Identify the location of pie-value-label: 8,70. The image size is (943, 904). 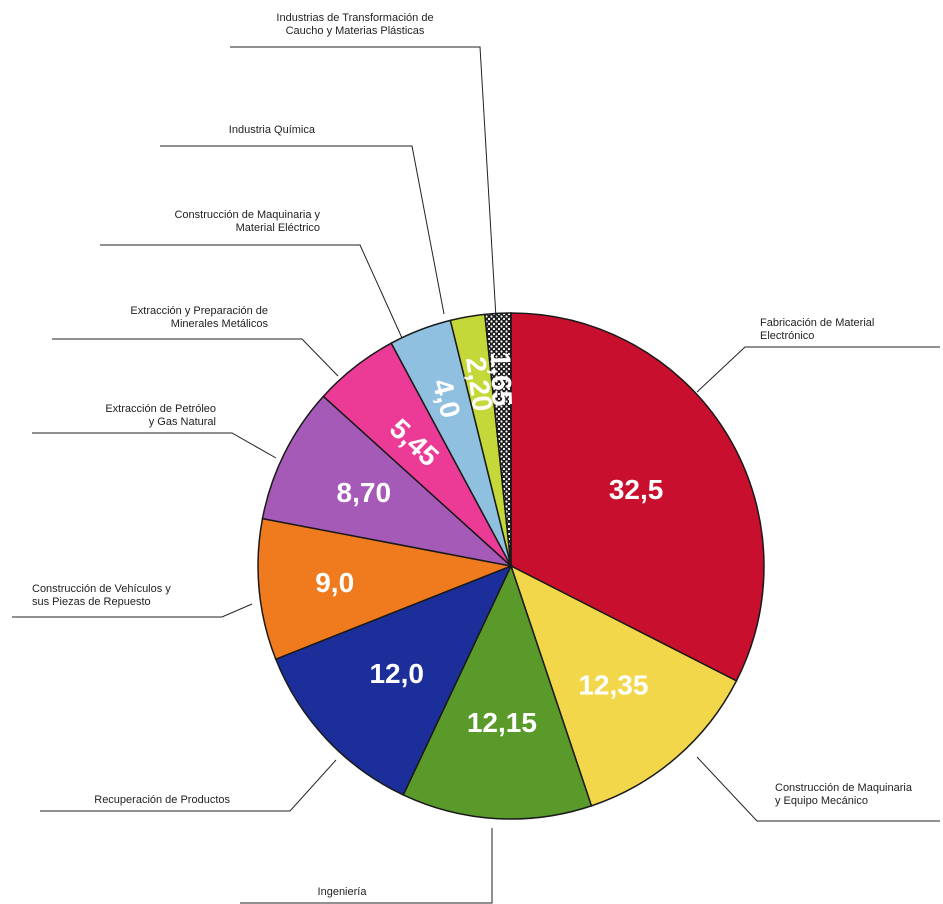
(364, 492).